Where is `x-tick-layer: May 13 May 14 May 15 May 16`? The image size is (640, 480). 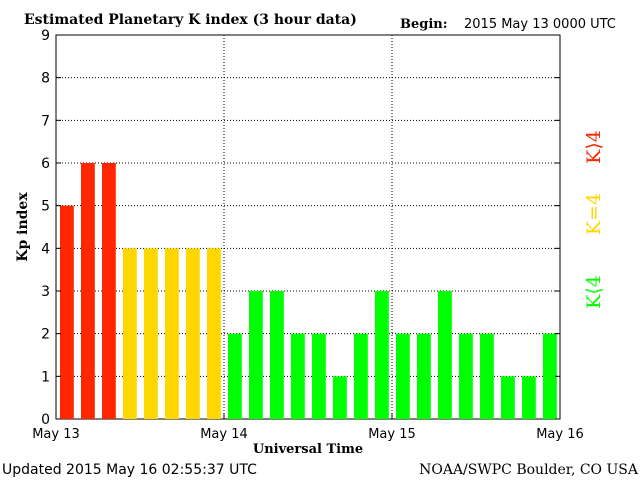 x-tick-layer: May 13 May 14 May 15 May 16 is located at coordinates (308, 427).